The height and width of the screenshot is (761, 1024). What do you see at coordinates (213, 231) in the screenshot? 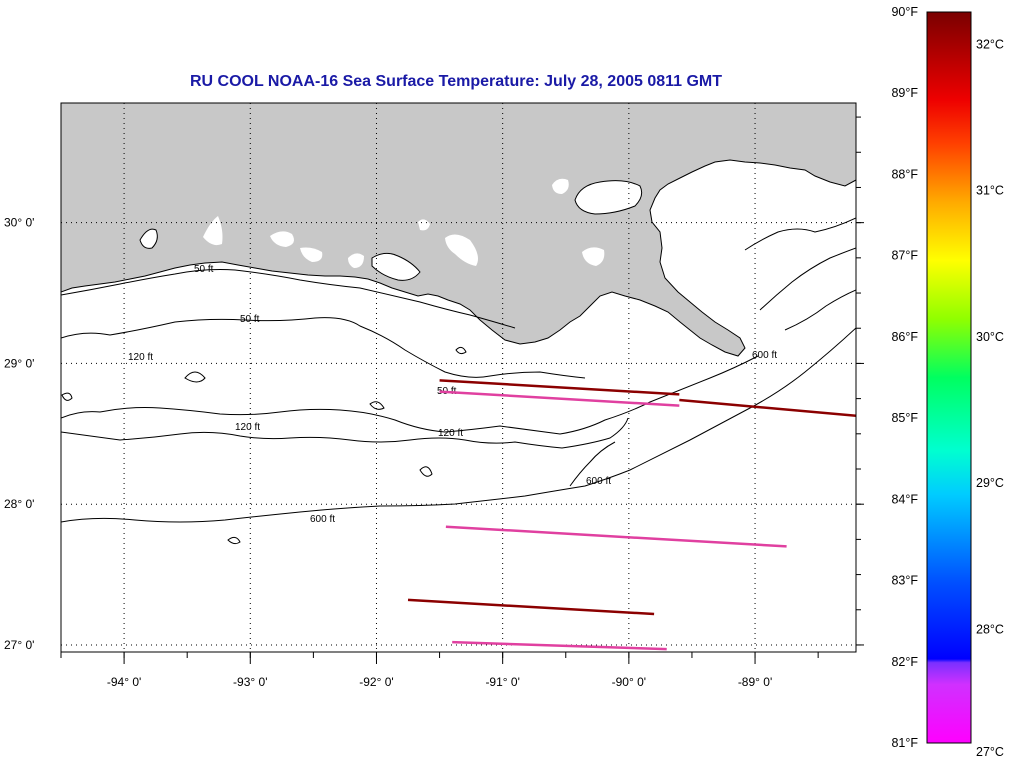
I see `lake-calcasieu` at bounding box center [213, 231].